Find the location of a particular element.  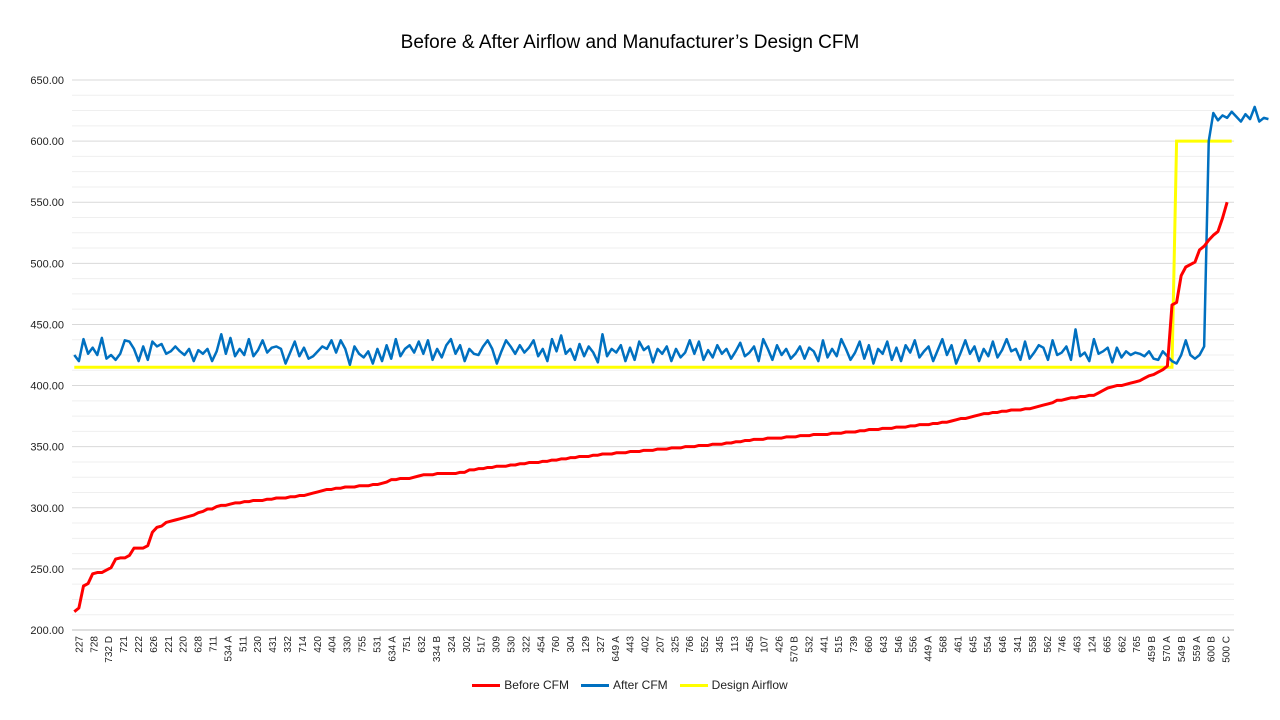

x-tick-label: 549 B is located at coordinates (1182, 649).